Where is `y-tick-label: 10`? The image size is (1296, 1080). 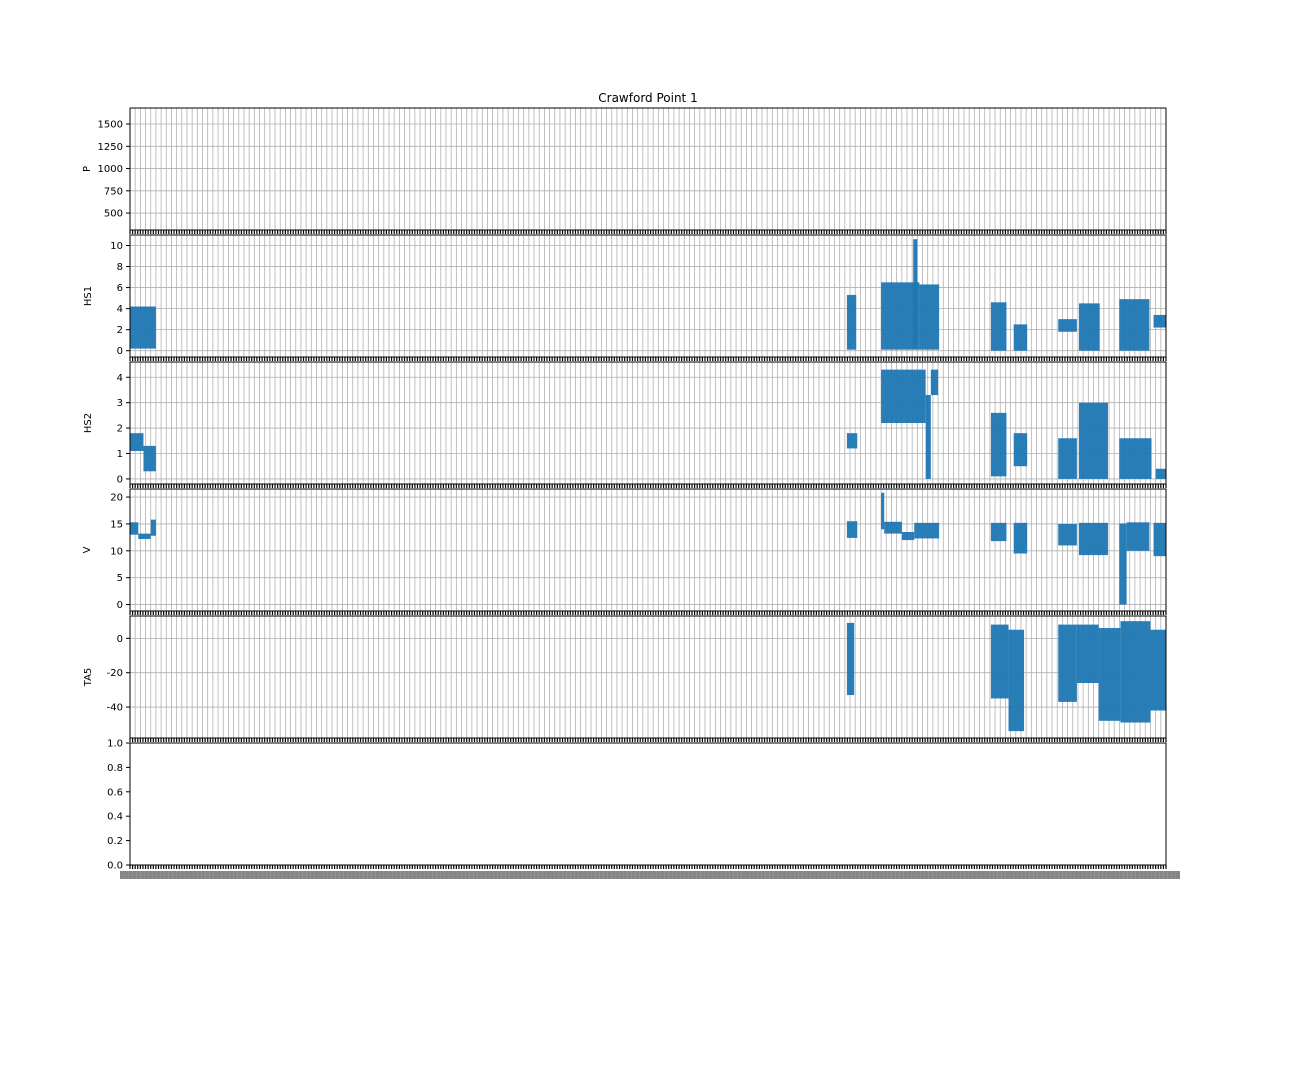 y-tick-label: 10 is located at coordinates (116, 246).